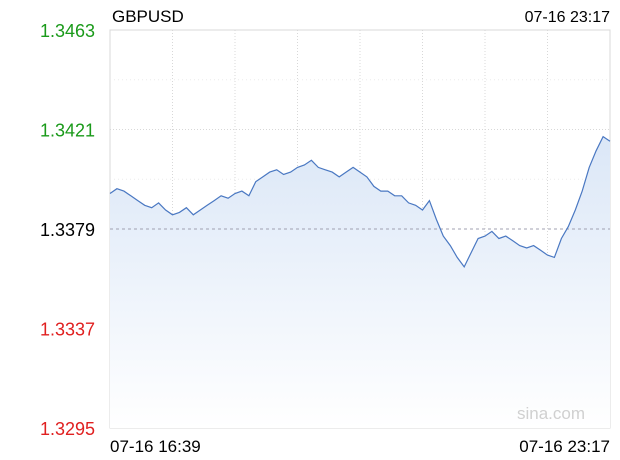  I want to click on y-tick-label: 1.3295, so click(67, 429).